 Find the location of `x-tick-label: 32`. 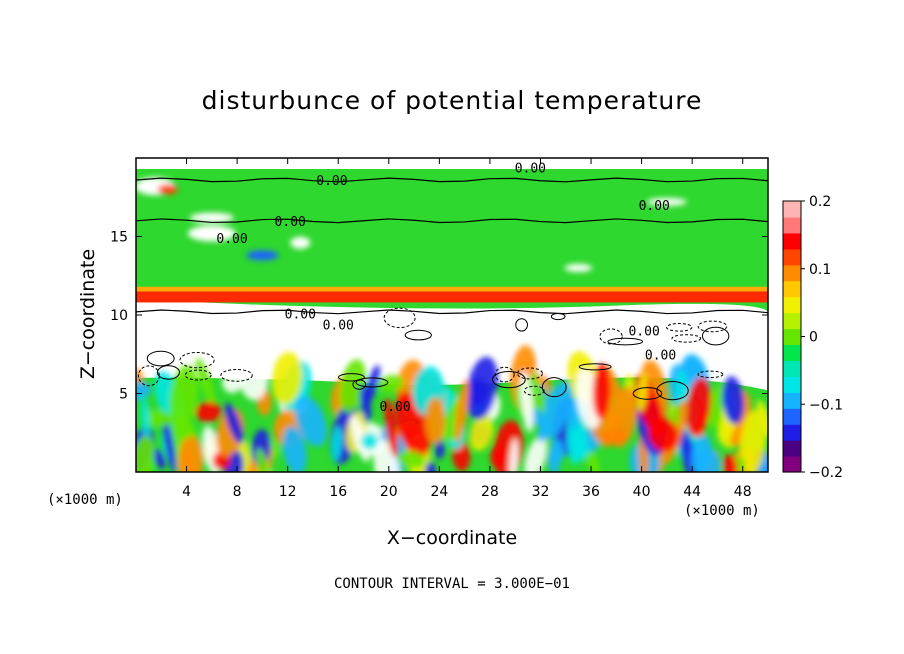

x-tick-label: 32 is located at coordinates (541, 492).